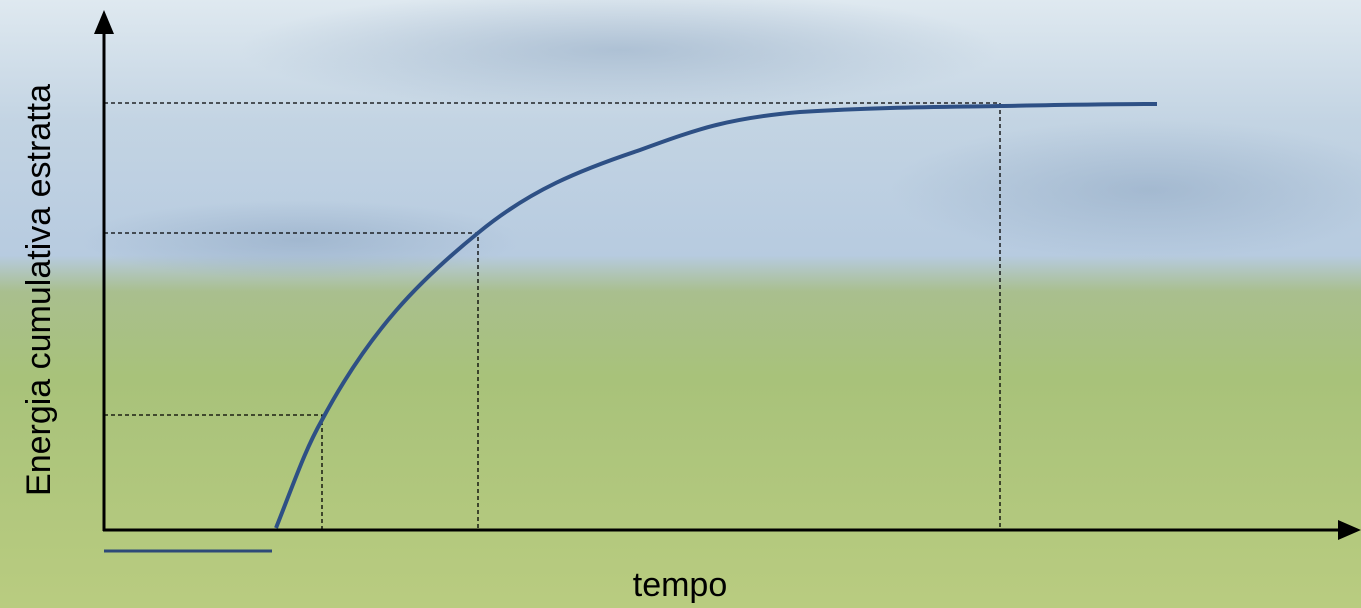 This screenshot has height=608, width=1361. Describe the element at coordinates (39, 290) in the screenshot. I see `y-axis-label: Energia cumulativa estratta` at that location.